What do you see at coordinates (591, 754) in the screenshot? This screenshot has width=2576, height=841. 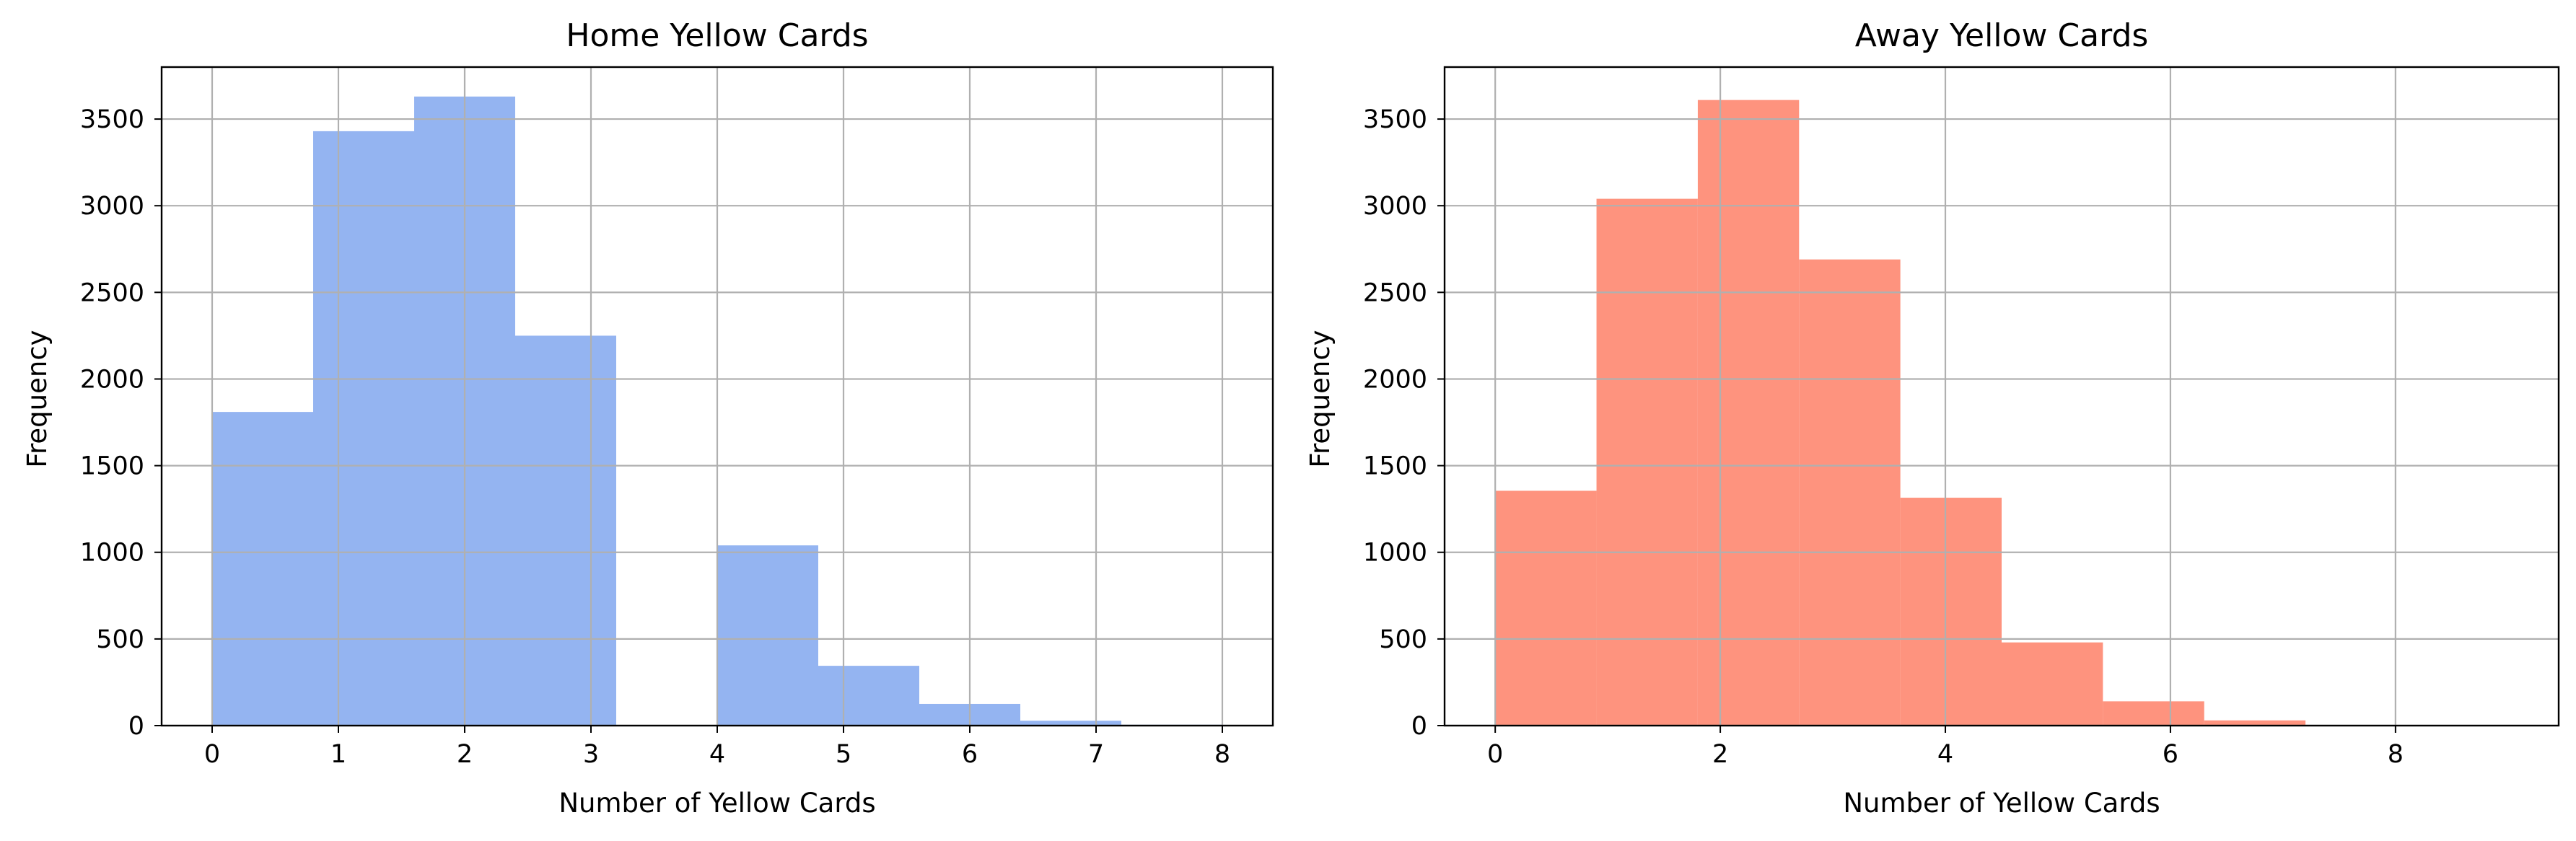 I see `x-tick-label: 3` at bounding box center [591, 754].